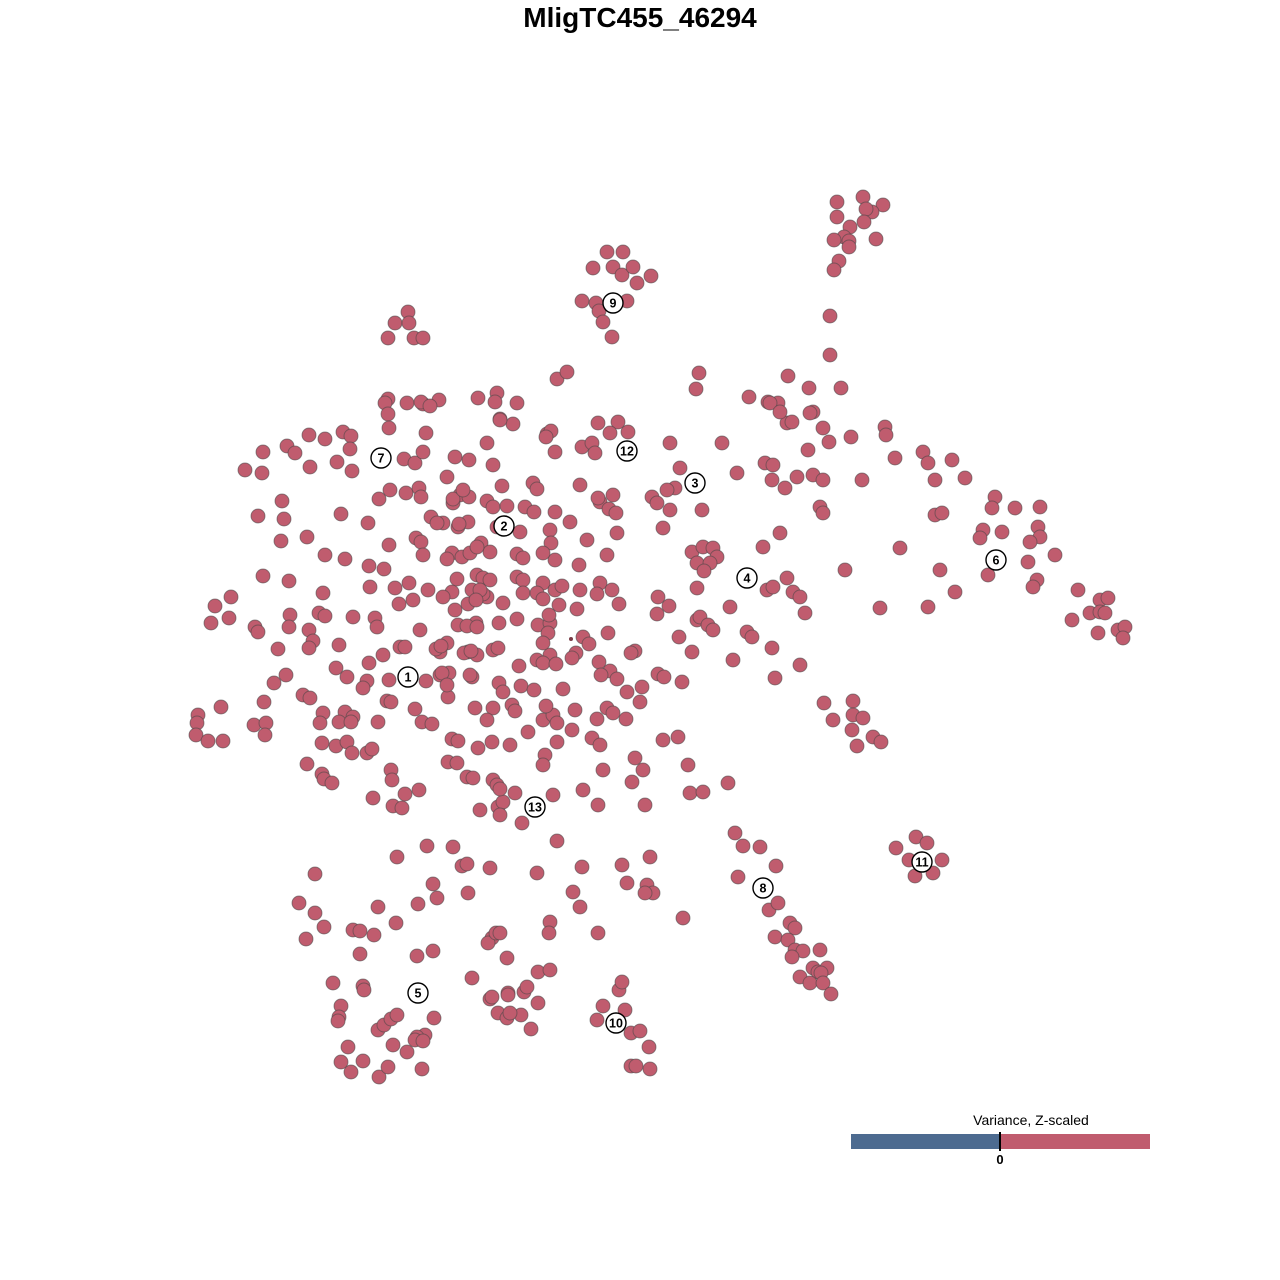 This screenshot has width=1280, height=1280. What do you see at coordinates (616, 1023) in the screenshot?
I see `cluster-label: 10` at bounding box center [616, 1023].